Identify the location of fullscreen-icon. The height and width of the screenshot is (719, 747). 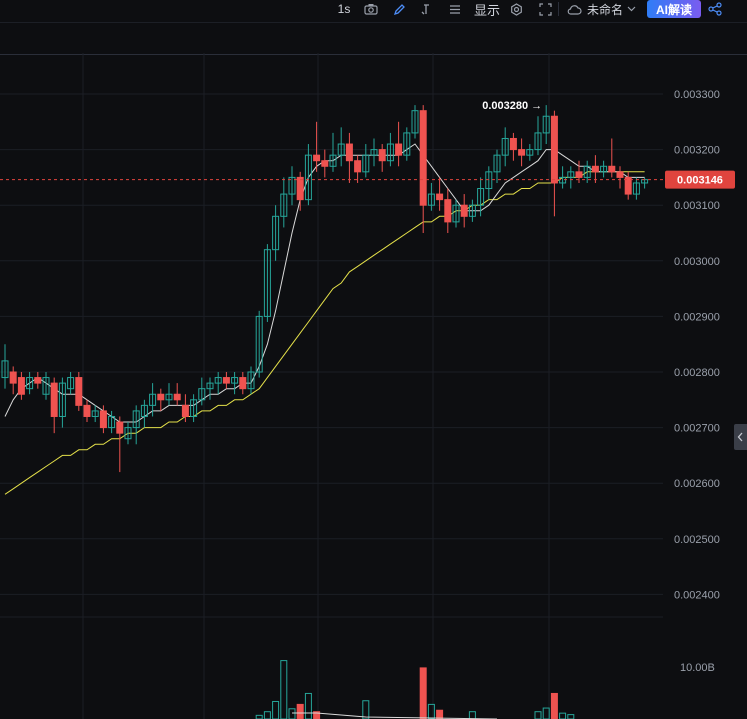
(545, 9).